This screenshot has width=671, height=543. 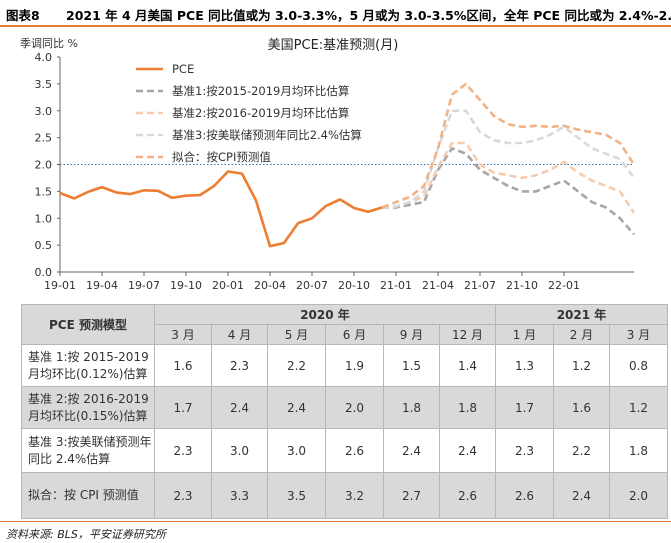 What do you see at coordinates (638, 365) in the screenshot?
I see `table-cell: 0.8` at bounding box center [638, 365].